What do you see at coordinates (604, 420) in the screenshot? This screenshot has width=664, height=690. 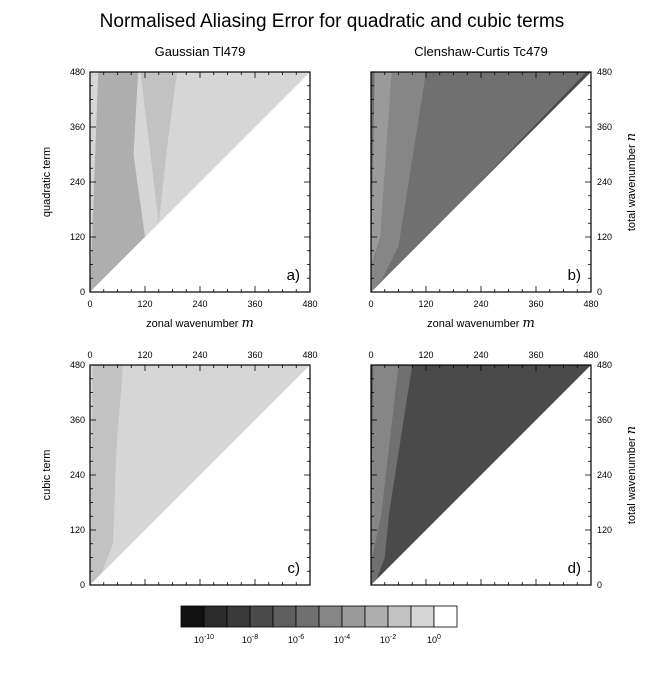 I see `panel-d-ytick-right: 360` at bounding box center [604, 420].